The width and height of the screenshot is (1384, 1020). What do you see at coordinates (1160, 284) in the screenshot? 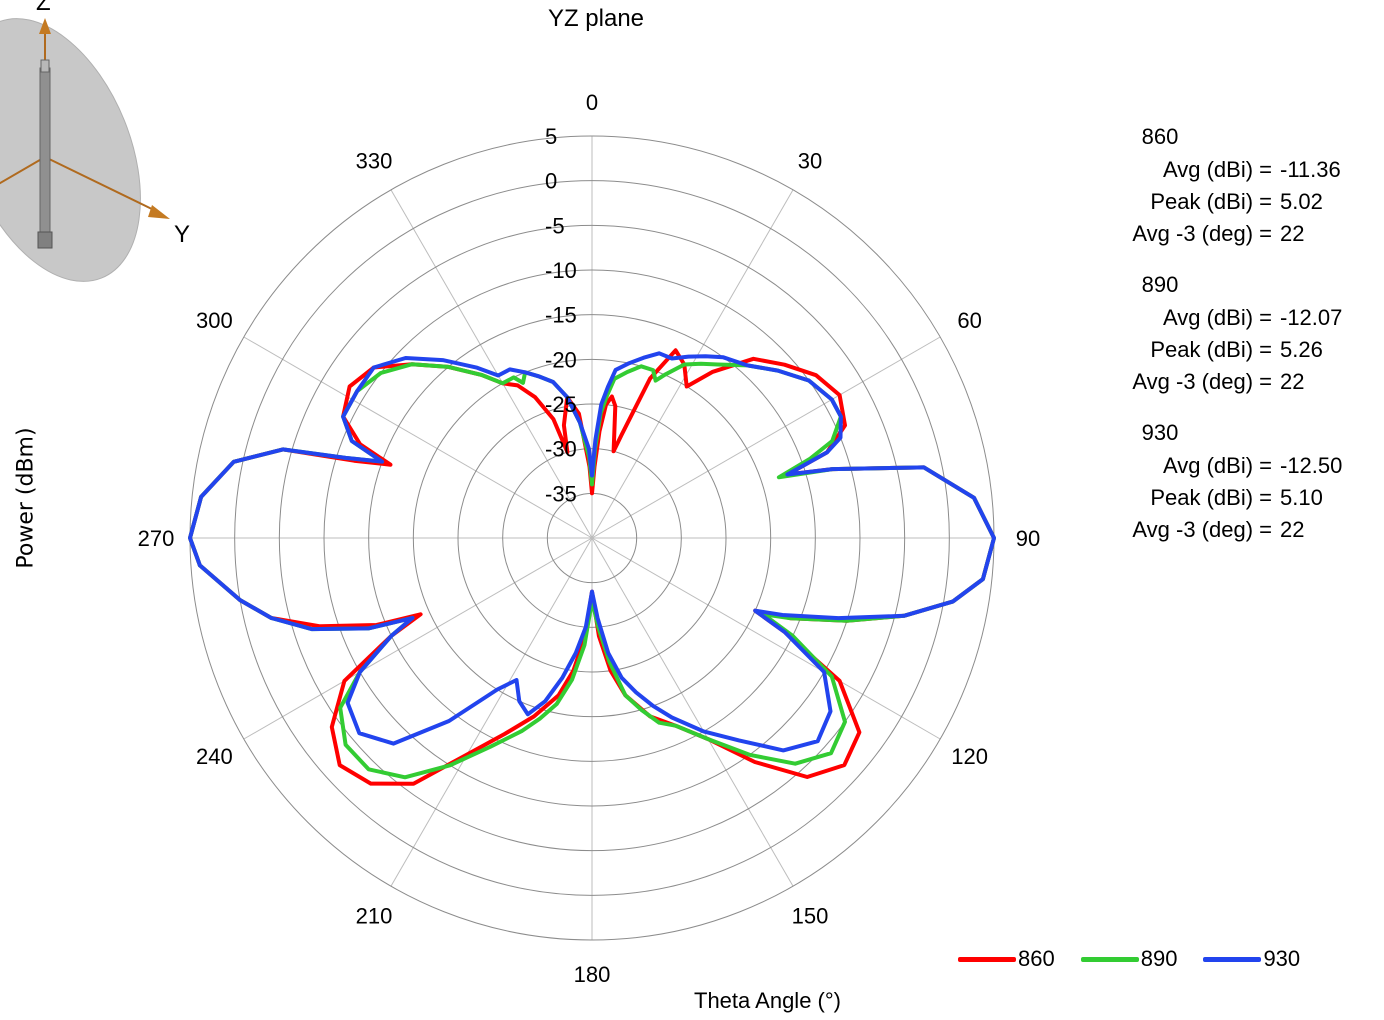
I see `stats-series-name: 890` at bounding box center [1160, 284].